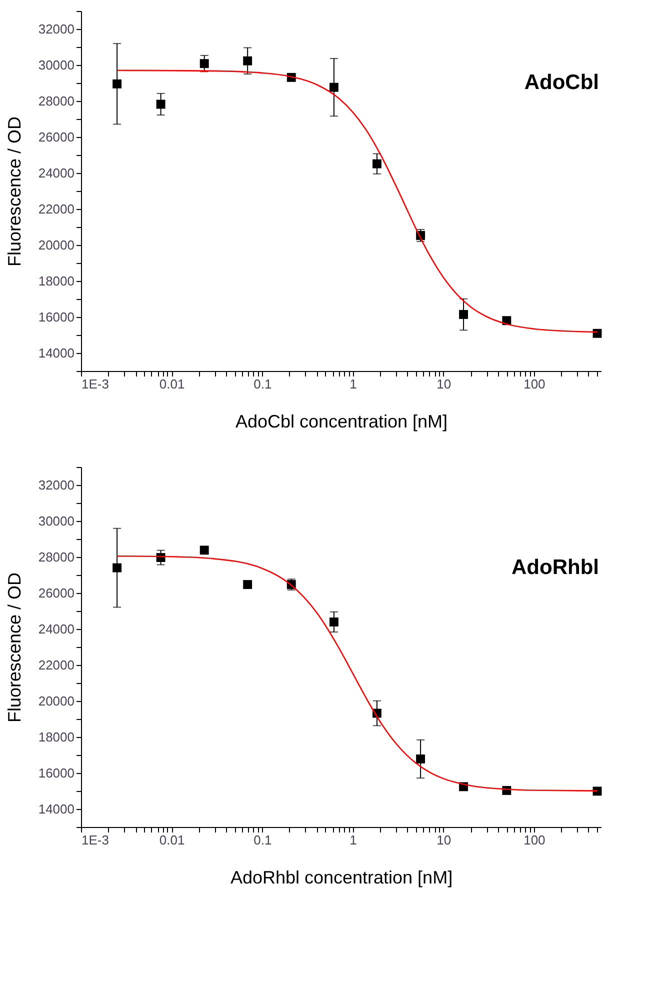  What do you see at coordinates (341, 878) in the screenshot?
I see `x-axis-title: AdoRhbl concentration [nM]` at bounding box center [341, 878].